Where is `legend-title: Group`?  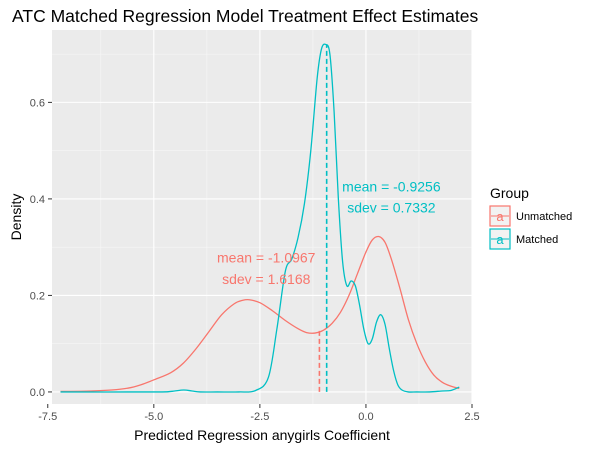 legend-title: Group is located at coordinates (509, 193).